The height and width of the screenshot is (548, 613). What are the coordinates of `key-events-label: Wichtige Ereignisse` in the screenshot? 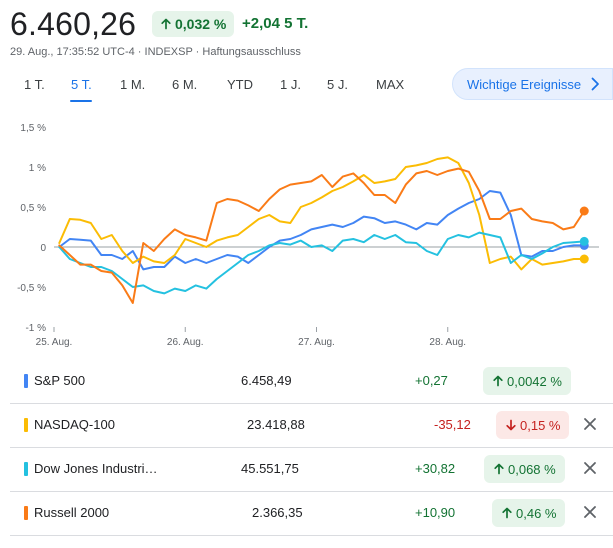 It's located at (524, 84).